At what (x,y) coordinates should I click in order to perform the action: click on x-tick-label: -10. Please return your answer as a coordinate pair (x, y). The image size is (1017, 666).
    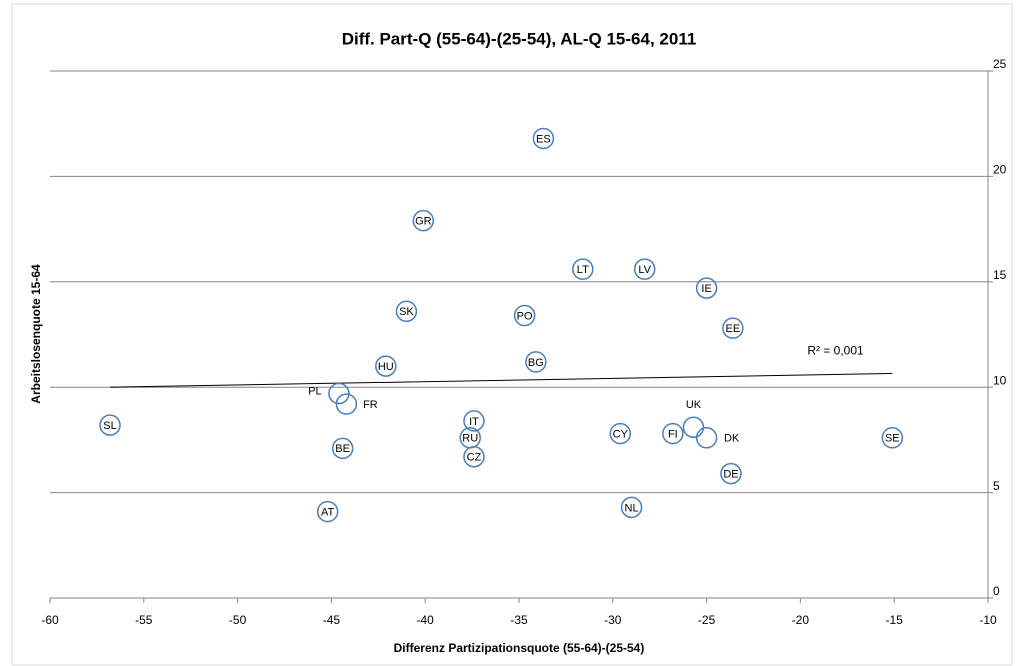
    Looking at the image, I should click on (988, 620).